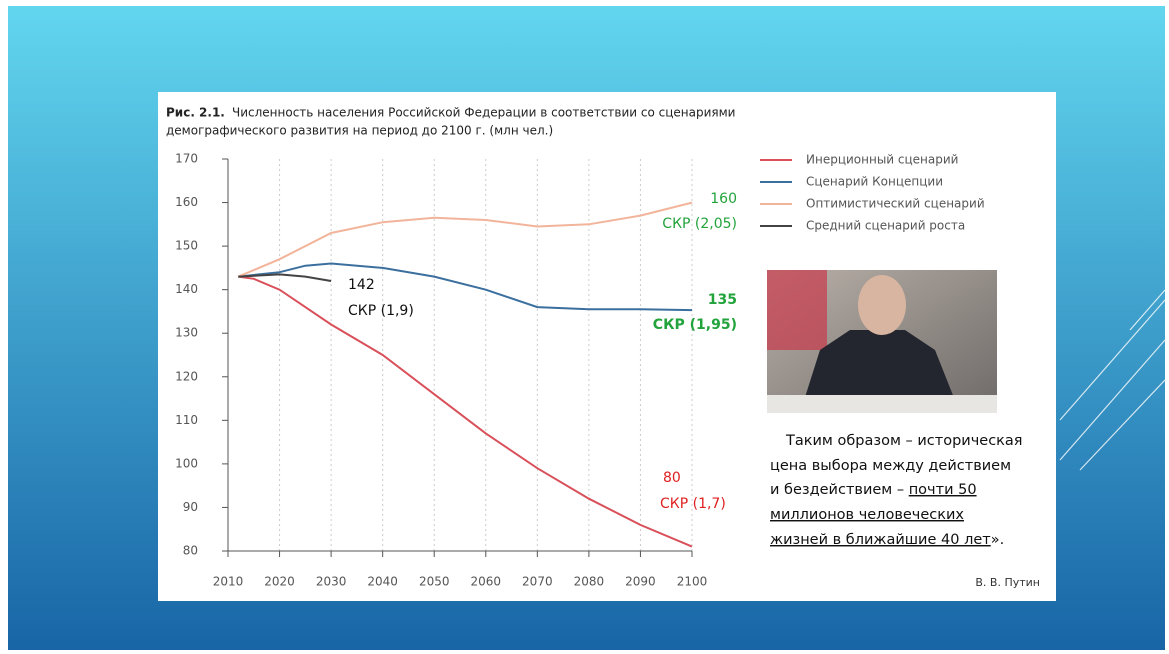 This screenshot has height=654, width=1169. I want to click on legend-label: Инерционный сценарий, so click(882, 160).